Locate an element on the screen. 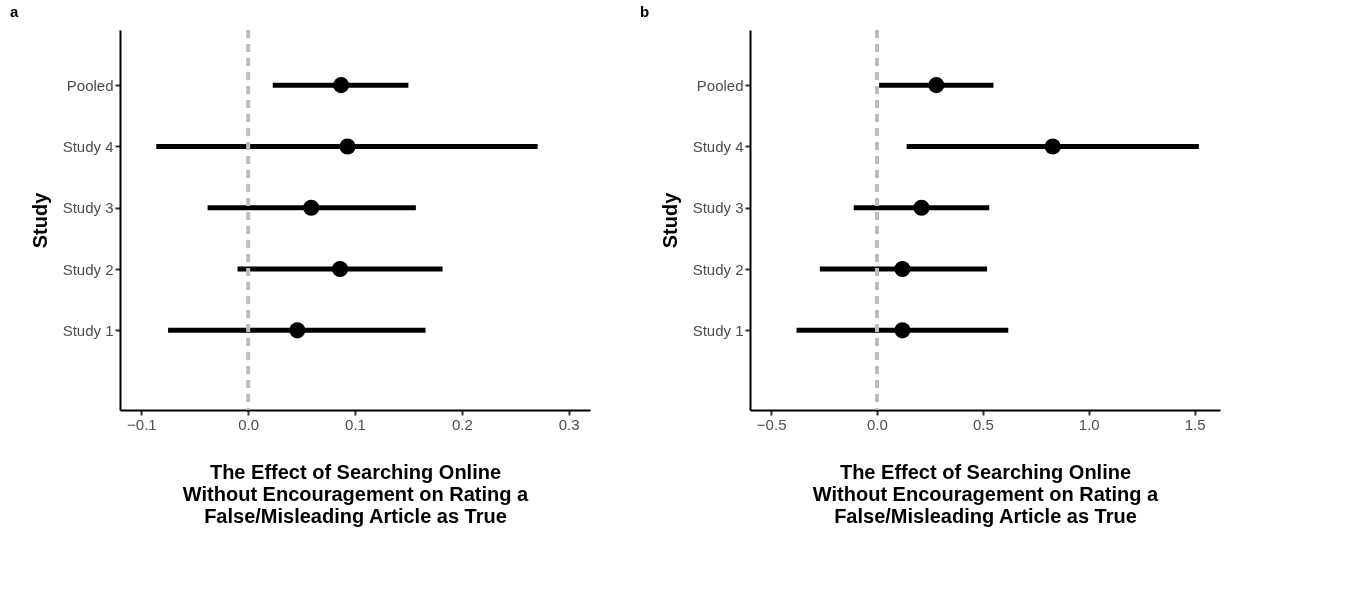 The image size is (1359, 594). x-tick-label: 0.1 is located at coordinates (355, 424).